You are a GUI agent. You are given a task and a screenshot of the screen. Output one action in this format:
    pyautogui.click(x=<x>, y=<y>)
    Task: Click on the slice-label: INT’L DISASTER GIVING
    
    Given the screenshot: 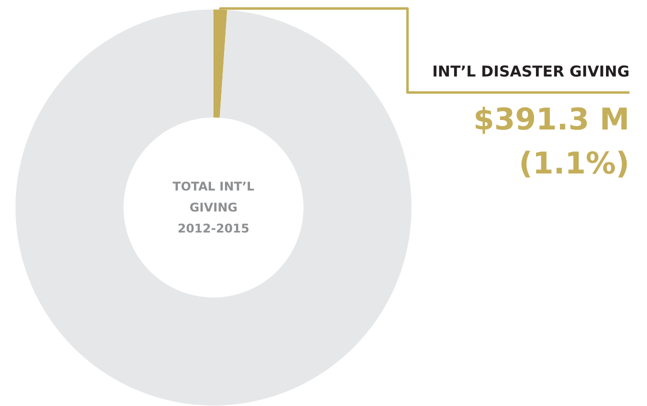 What is the action you would take?
    pyautogui.click(x=531, y=71)
    